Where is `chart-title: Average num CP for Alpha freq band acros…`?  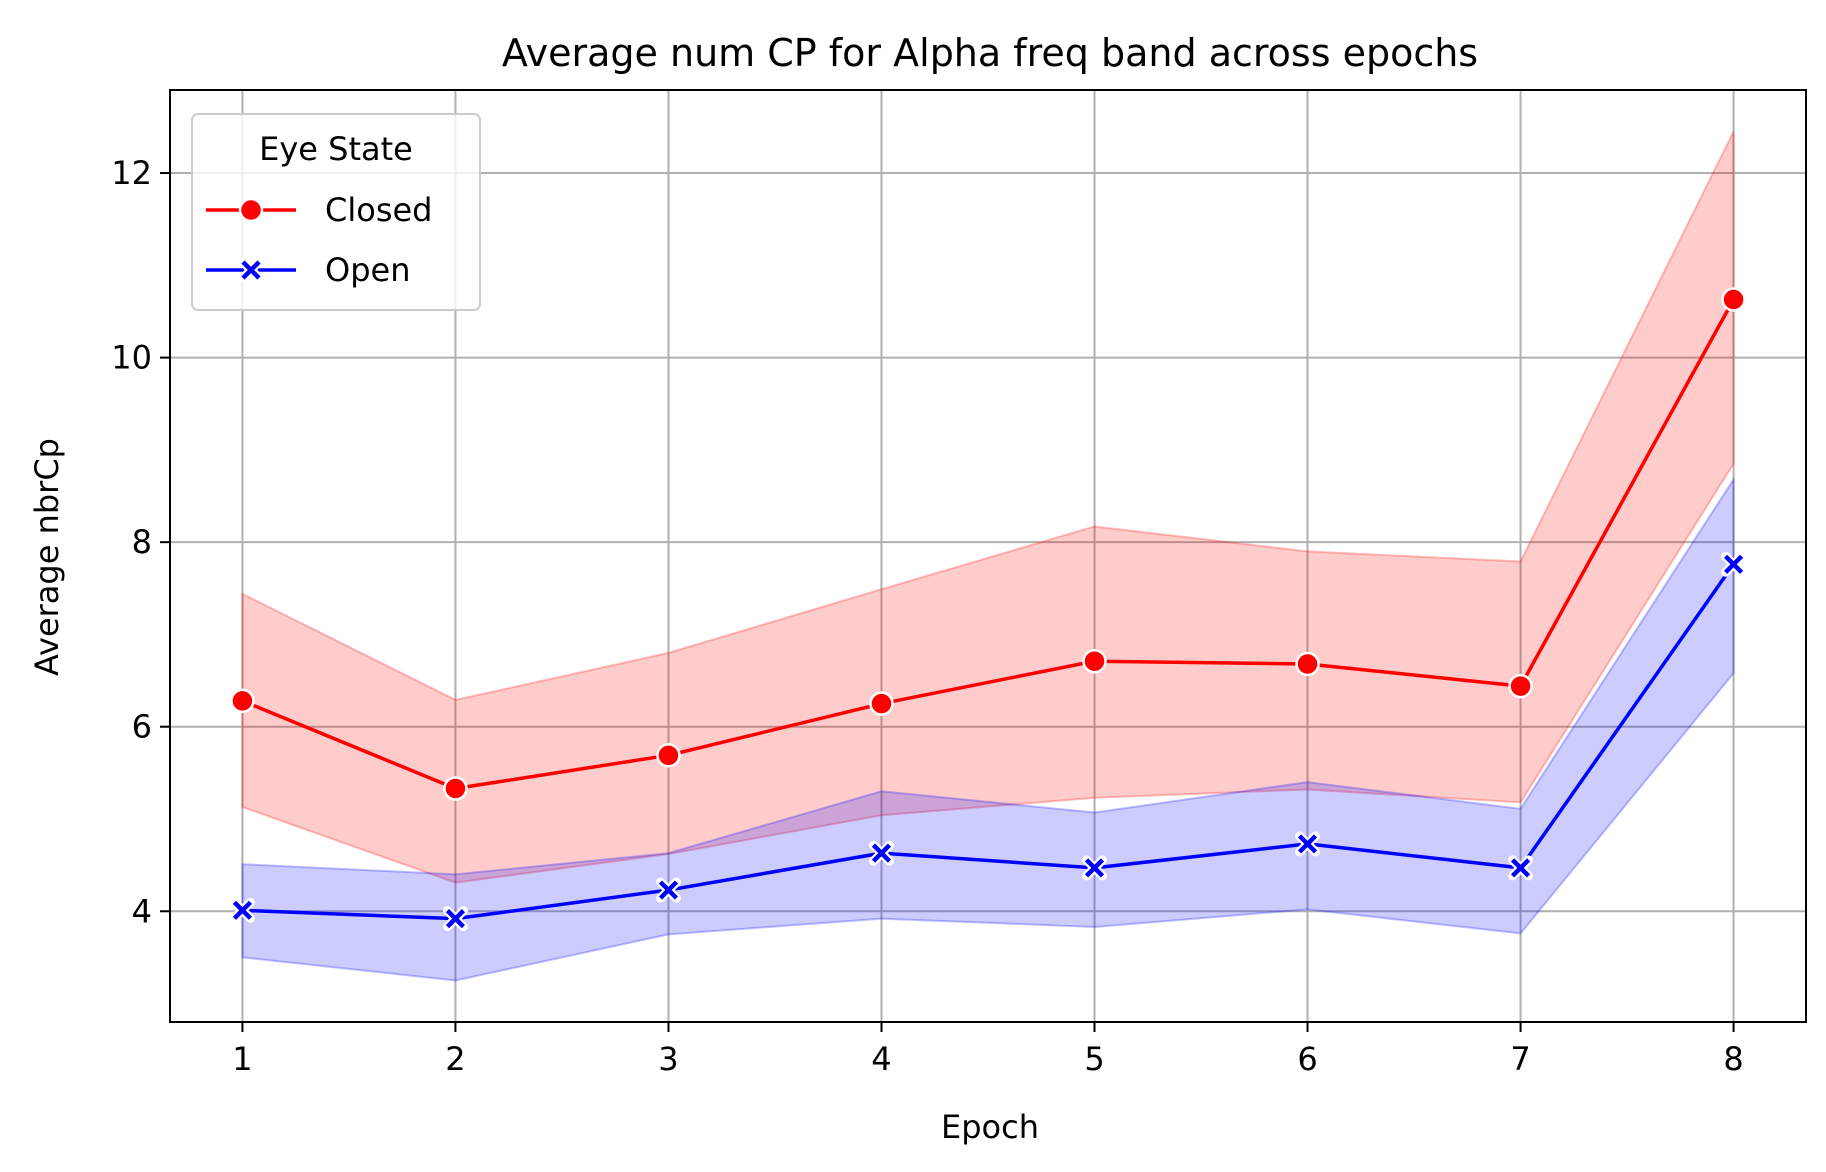 chart-title: Average num CP for Alpha freq band acros… is located at coordinates (990, 53).